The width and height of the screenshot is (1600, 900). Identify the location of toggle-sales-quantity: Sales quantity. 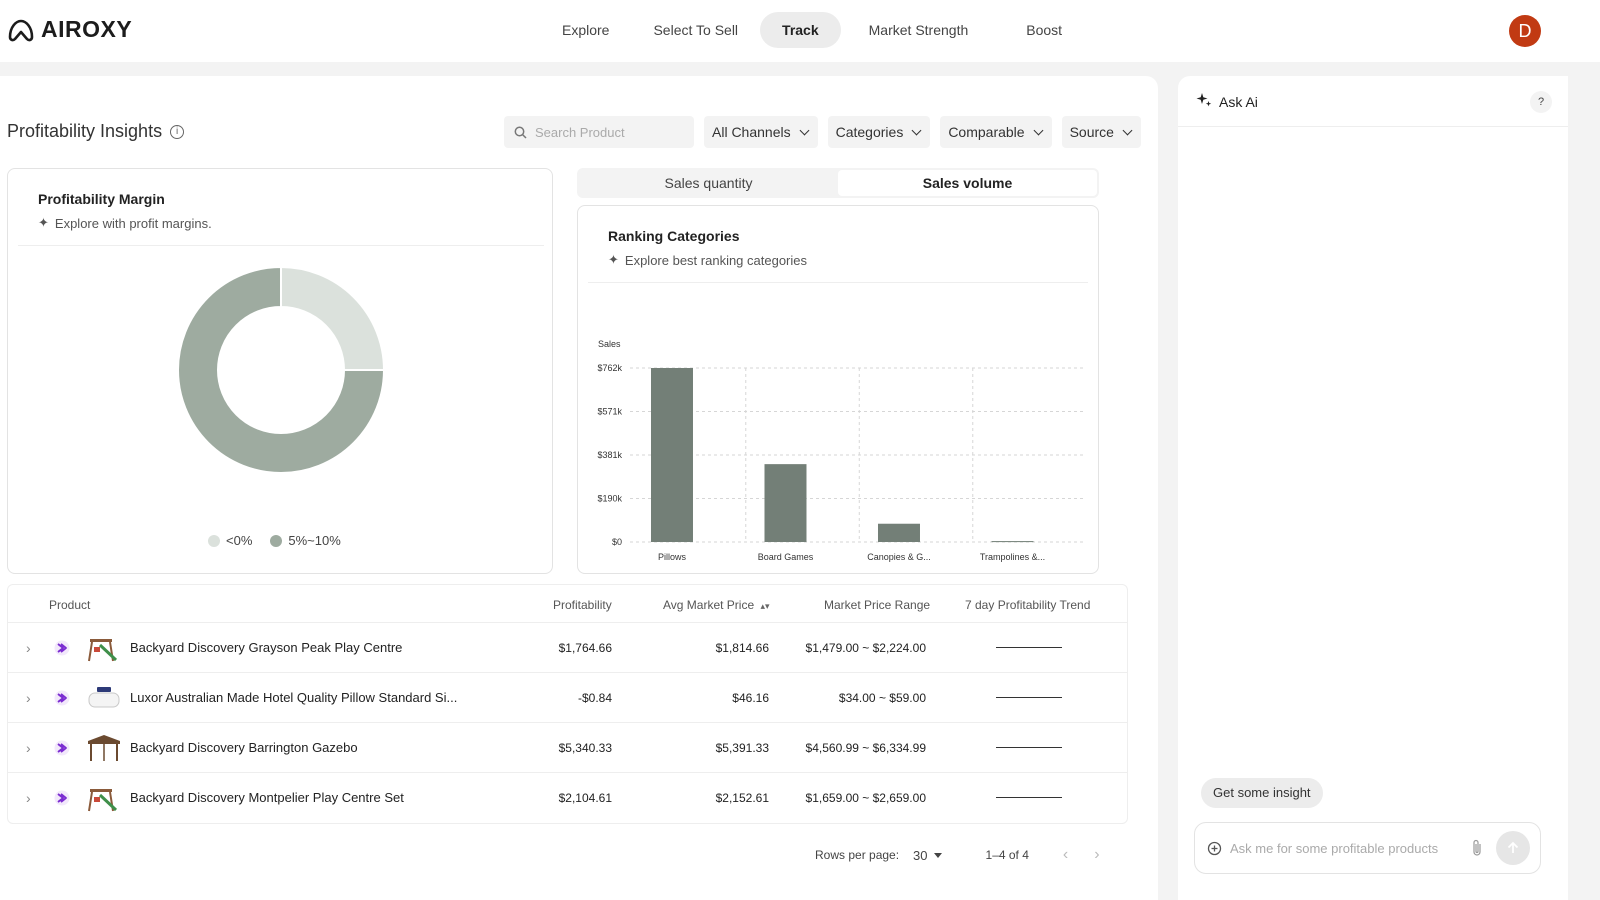
(708, 183).